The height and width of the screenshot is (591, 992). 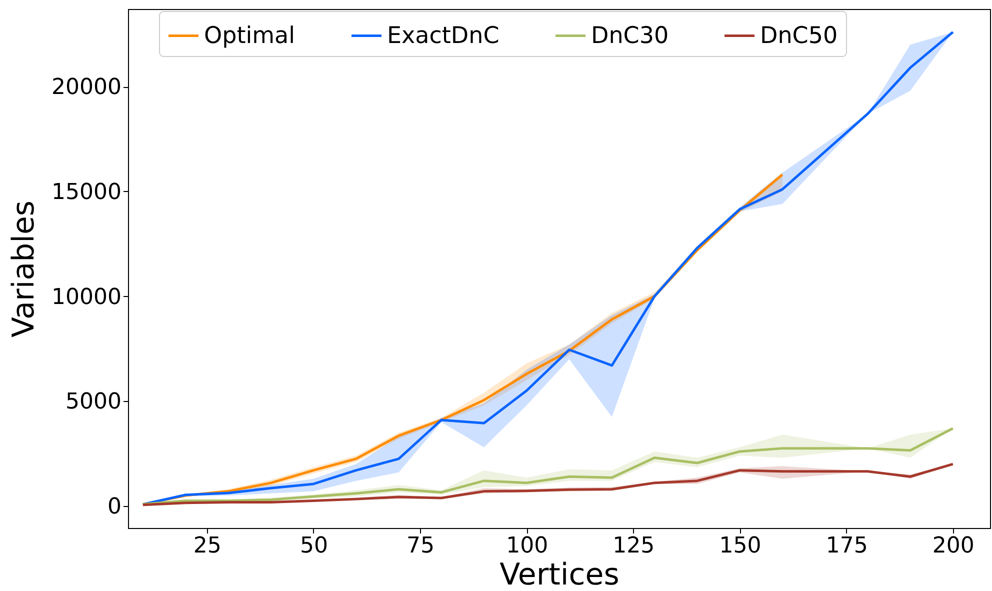 I want to click on x-tick-label: 200, so click(x=953, y=546).